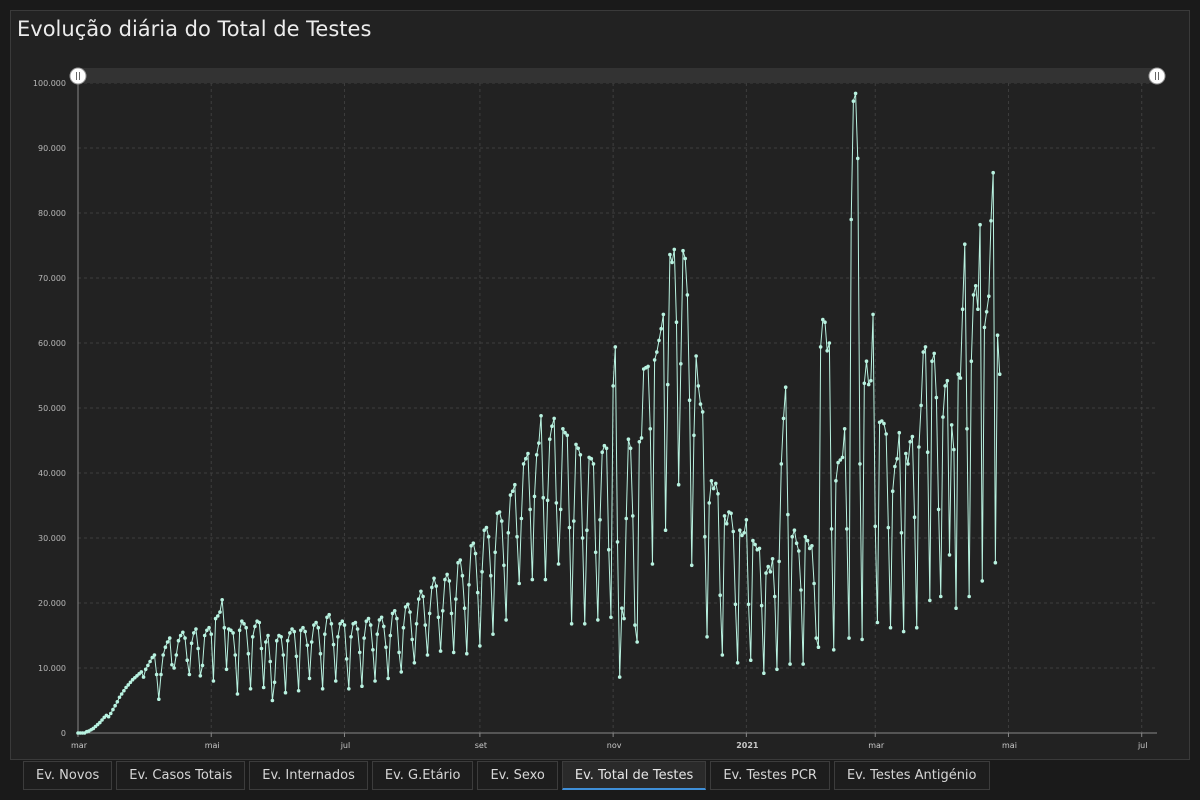 Image resolution: width=1200 pixels, height=800 pixels. What do you see at coordinates (617, 75) in the screenshot?
I see `range-slider-track` at bounding box center [617, 75].